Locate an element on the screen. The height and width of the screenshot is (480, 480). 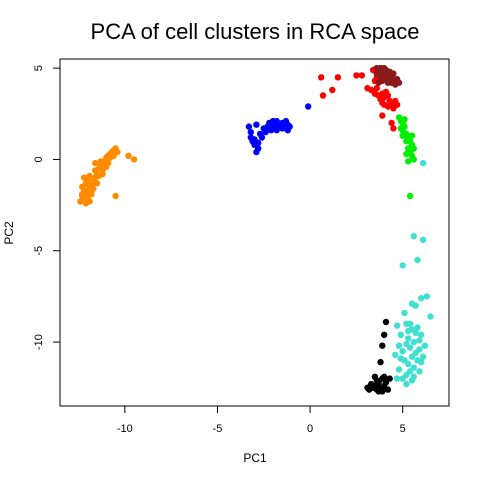
x-tick-label: 0 is located at coordinates (310, 429).